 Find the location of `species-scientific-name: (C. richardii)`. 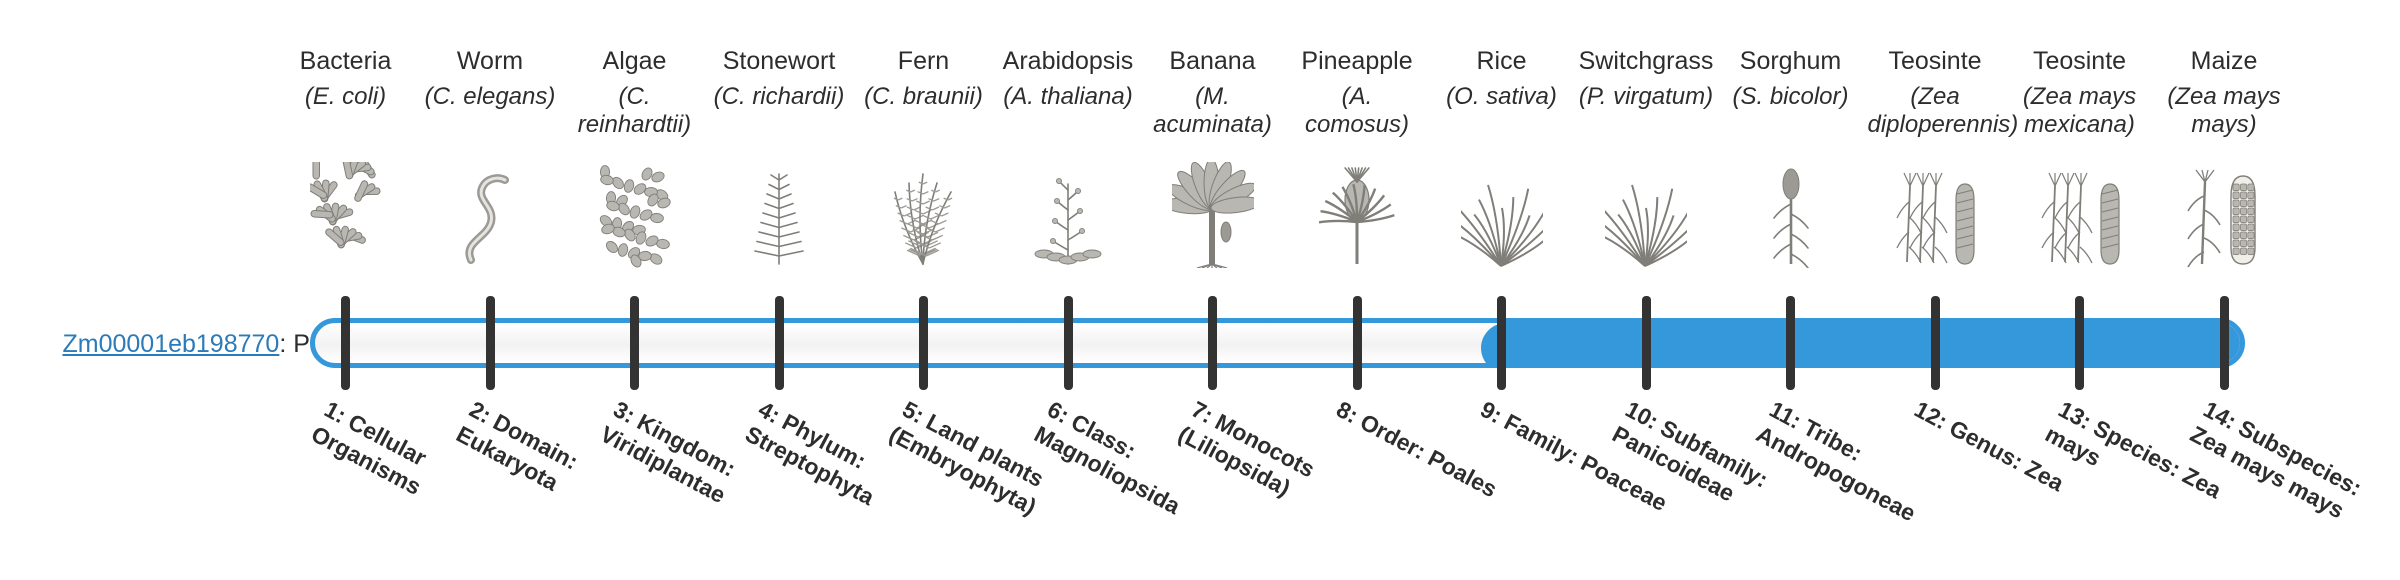

species-scientific-name: (C. richardii) is located at coordinates (779, 96).